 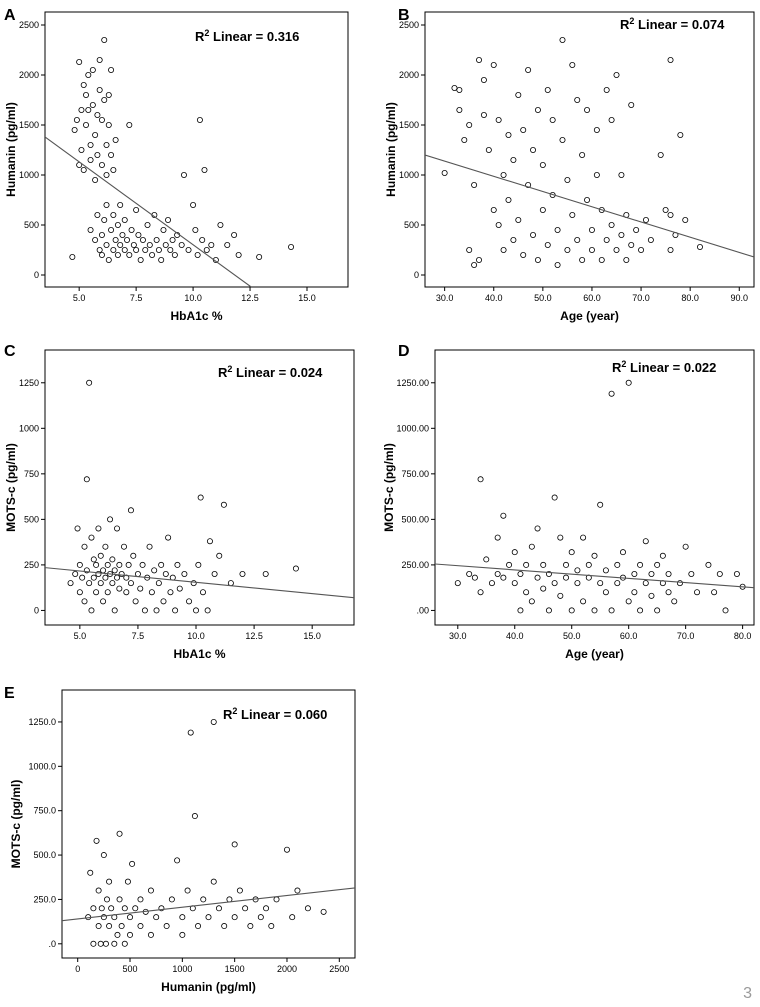 What do you see at coordinates (11, 487) in the screenshot?
I see `y-axis-label: MOTS-c (pg/ml)` at bounding box center [11, 487].